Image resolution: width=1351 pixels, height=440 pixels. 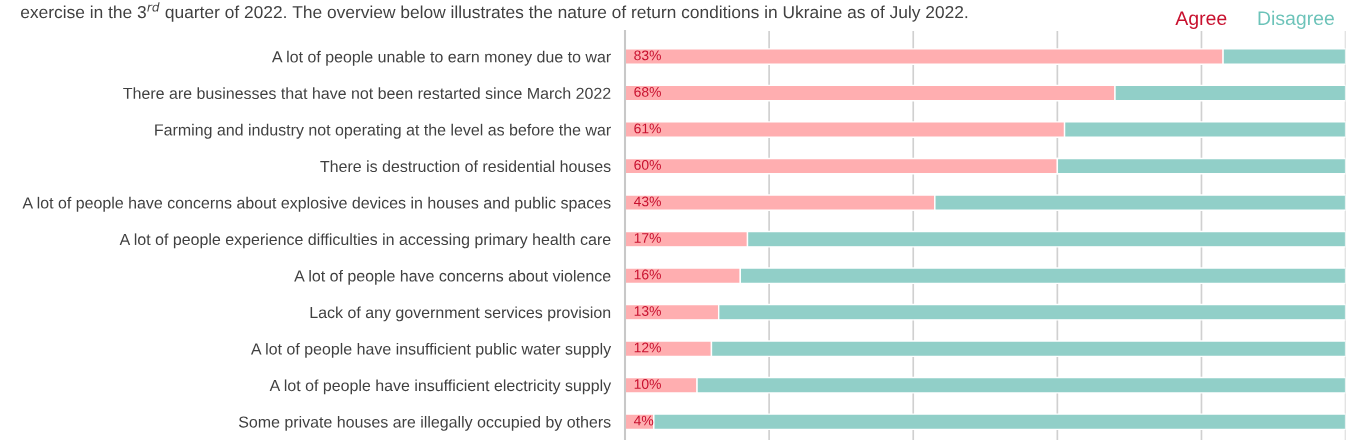 What do you see at coordinates (460, 314) in the screenshot?
I see `y-tick-label: Lack of any government services provision` at bounding box center [460, 314].